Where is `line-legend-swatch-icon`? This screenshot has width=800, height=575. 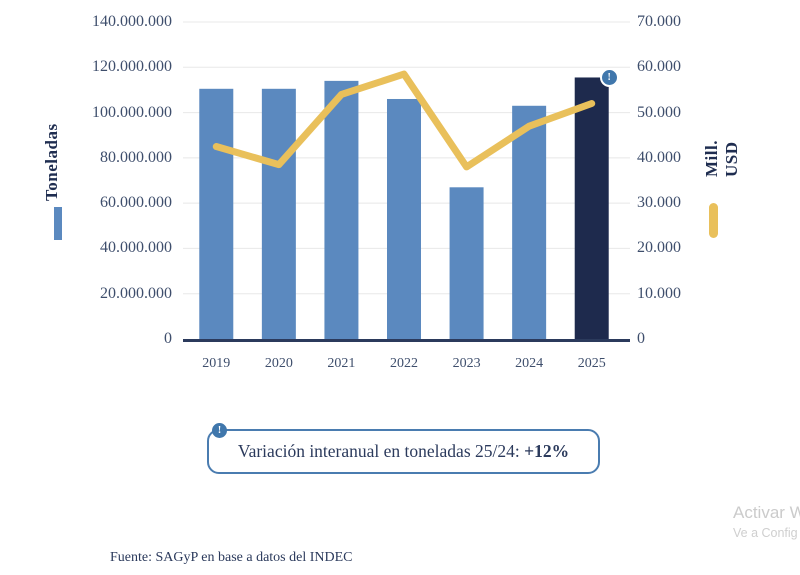 line-legend-swatch-icon is located at coordinates (713, 220).